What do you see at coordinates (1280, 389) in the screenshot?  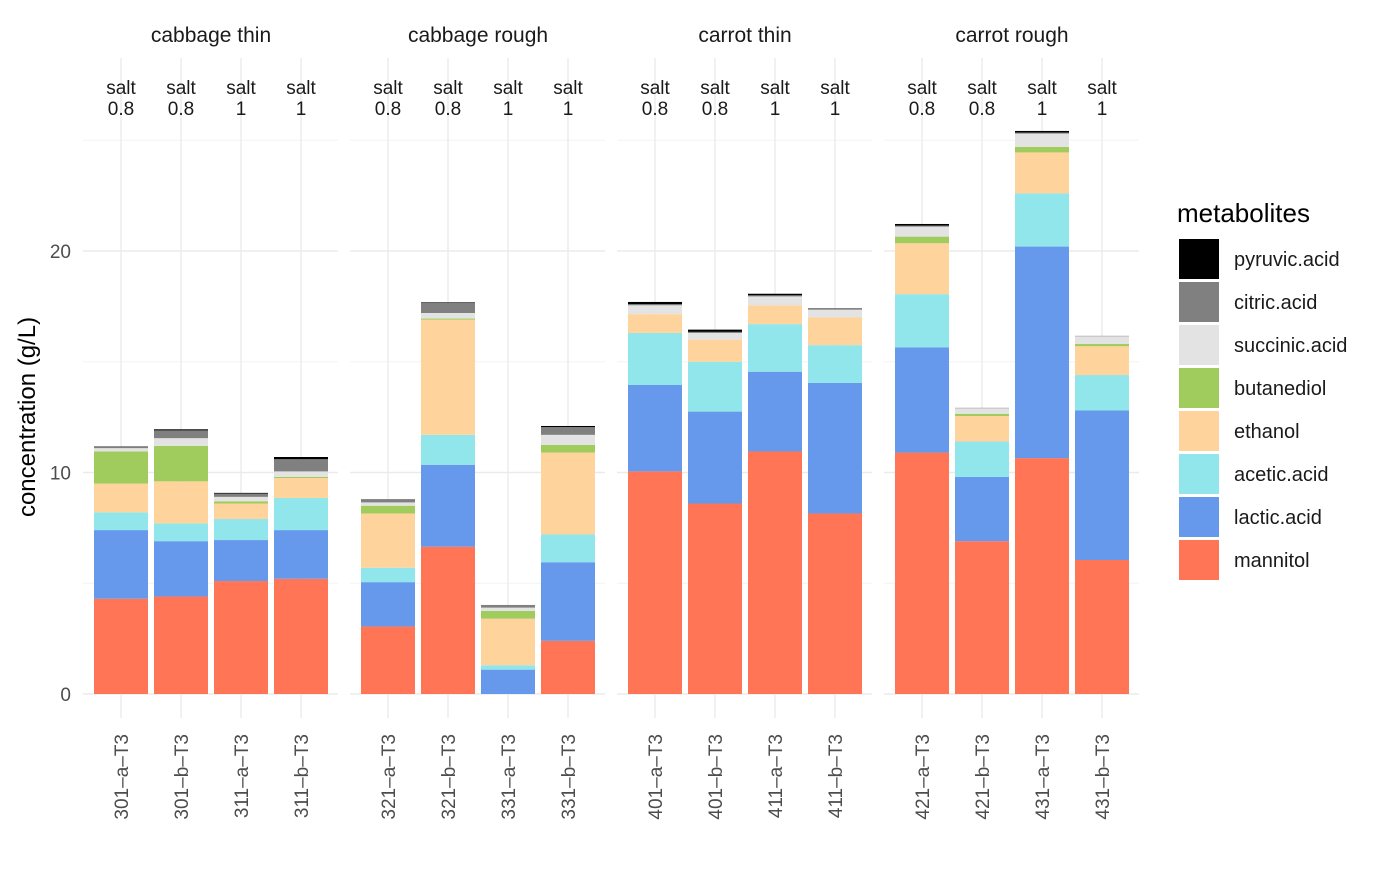 I see `legend-label-butanediol: butanediol` at bounding box center [1280, 389].